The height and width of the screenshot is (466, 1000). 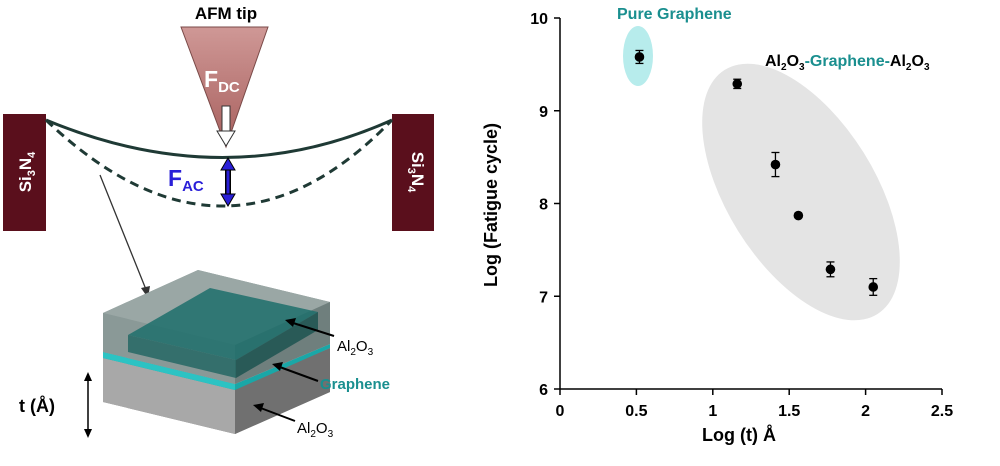 I want to click on afm-tip, so click(x=224, y=87).